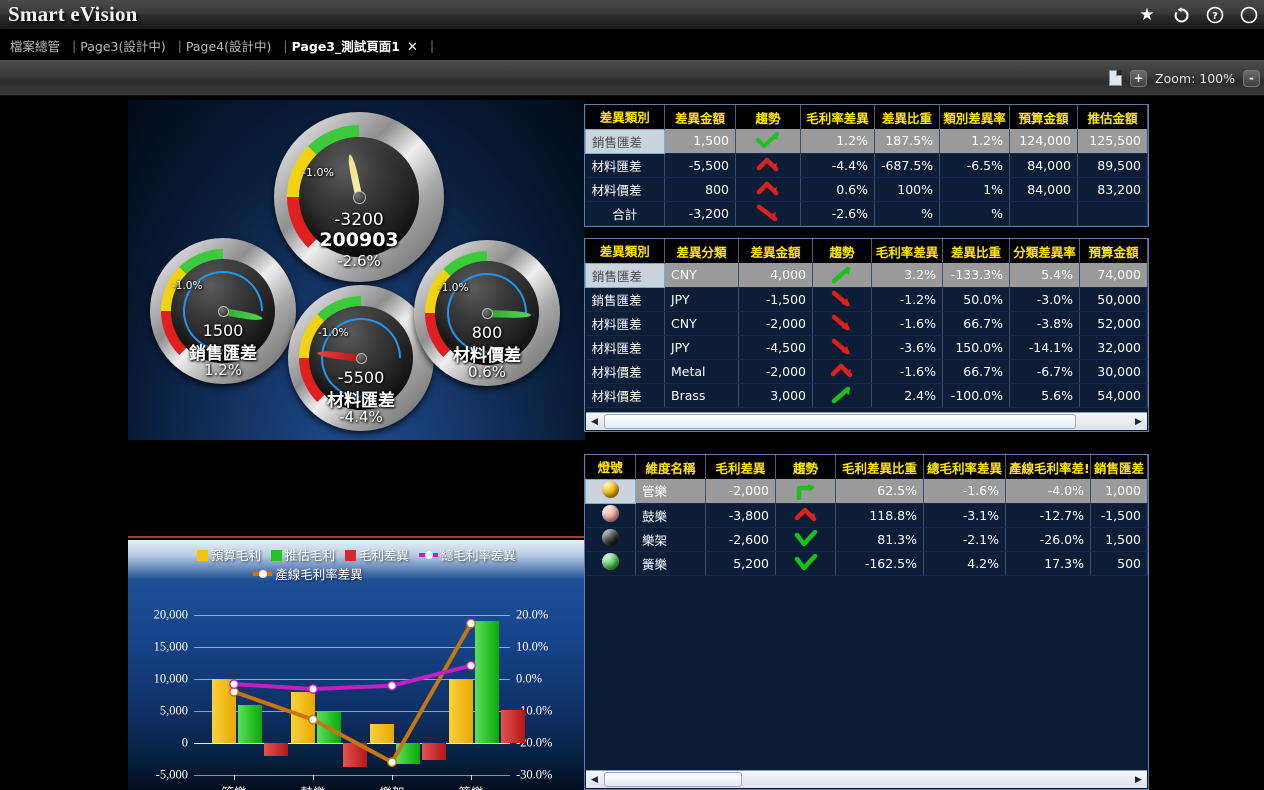  I want to click on column-header: 燈號, so click(610, 467).